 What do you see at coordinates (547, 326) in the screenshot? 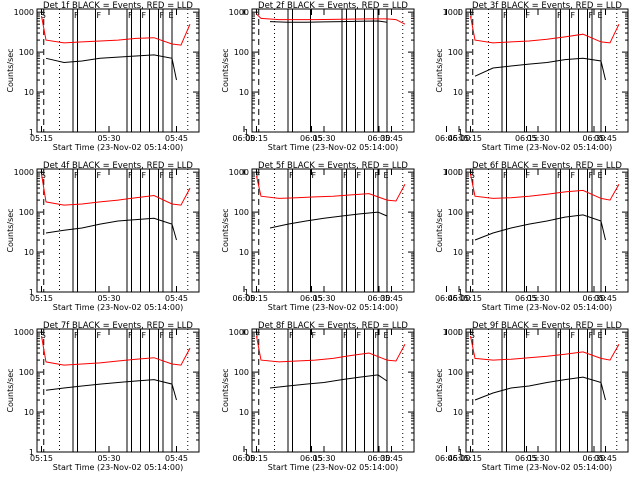
I see `panel-title: Det 9f BLACK = Events, RED = LLD` at bounding box center [547, 326].